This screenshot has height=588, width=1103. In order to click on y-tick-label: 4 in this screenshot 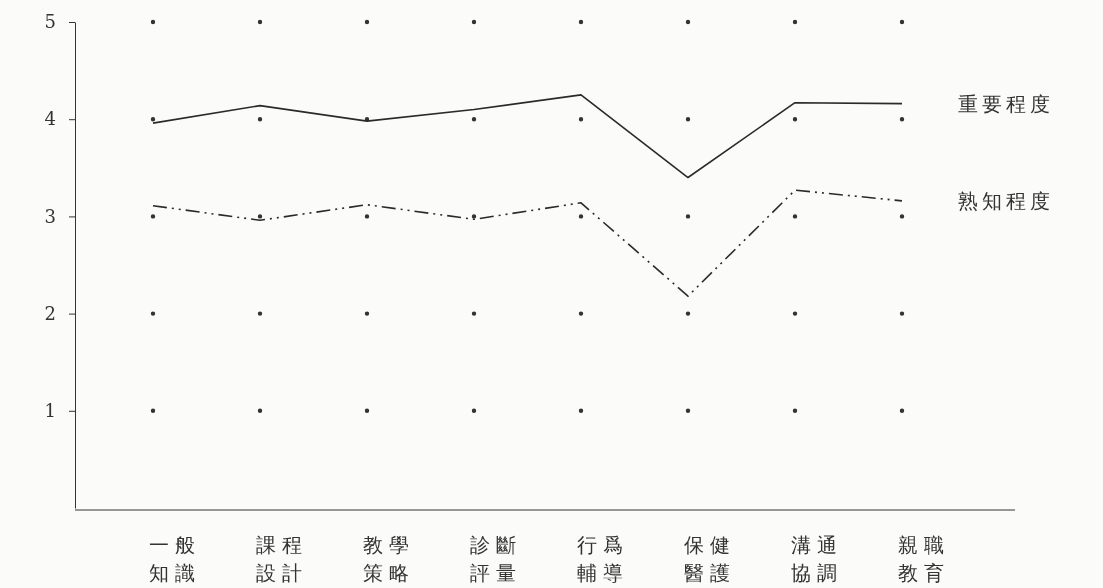, I will do `click(50, 119)`.